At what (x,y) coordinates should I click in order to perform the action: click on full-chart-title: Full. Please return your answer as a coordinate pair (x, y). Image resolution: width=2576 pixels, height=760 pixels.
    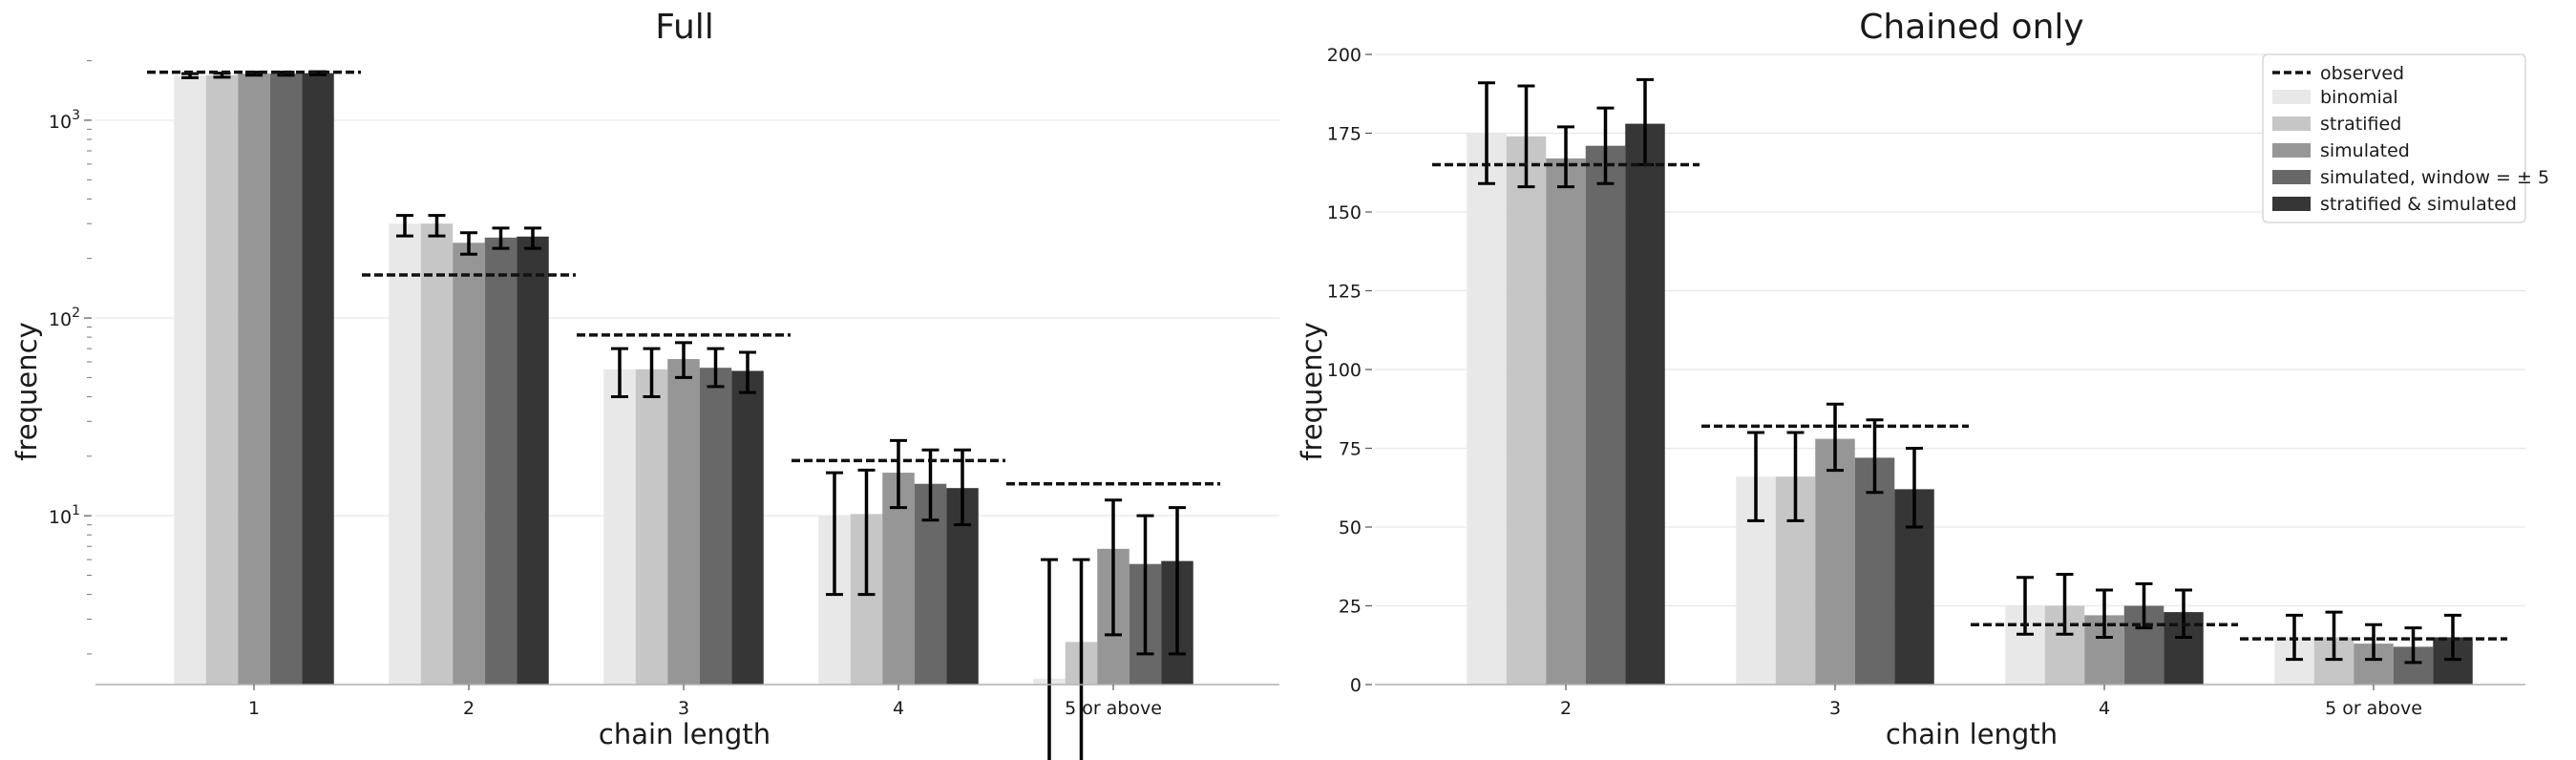
    Looking at the image, I should click on (684, 27).